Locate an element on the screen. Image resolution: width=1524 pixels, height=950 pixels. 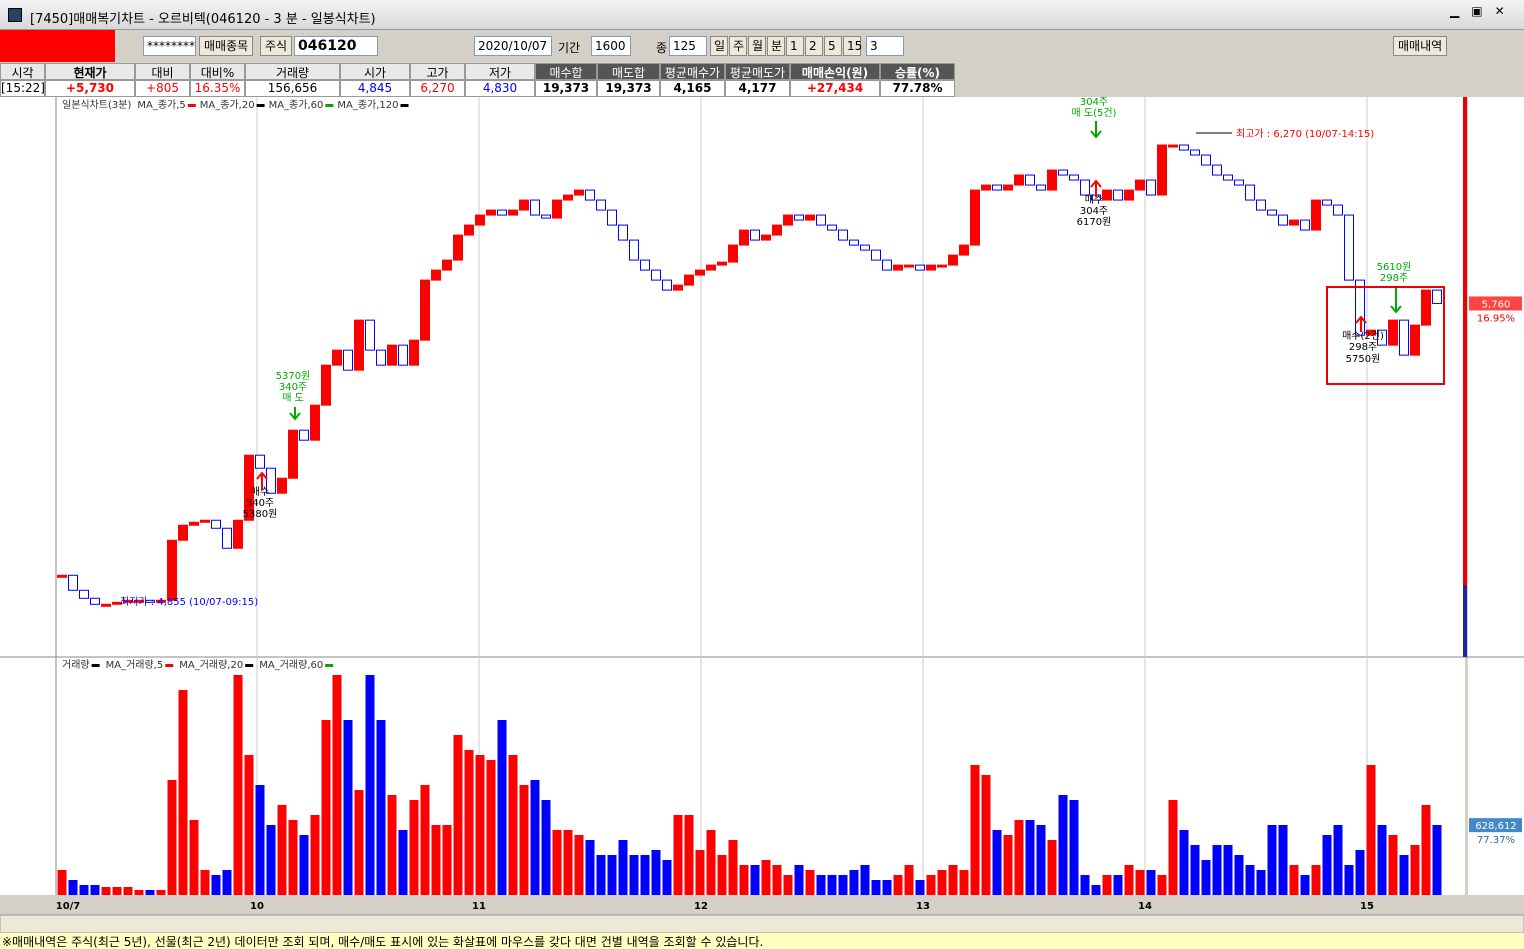
password-field: ******** is located at coordinates (169, 46).